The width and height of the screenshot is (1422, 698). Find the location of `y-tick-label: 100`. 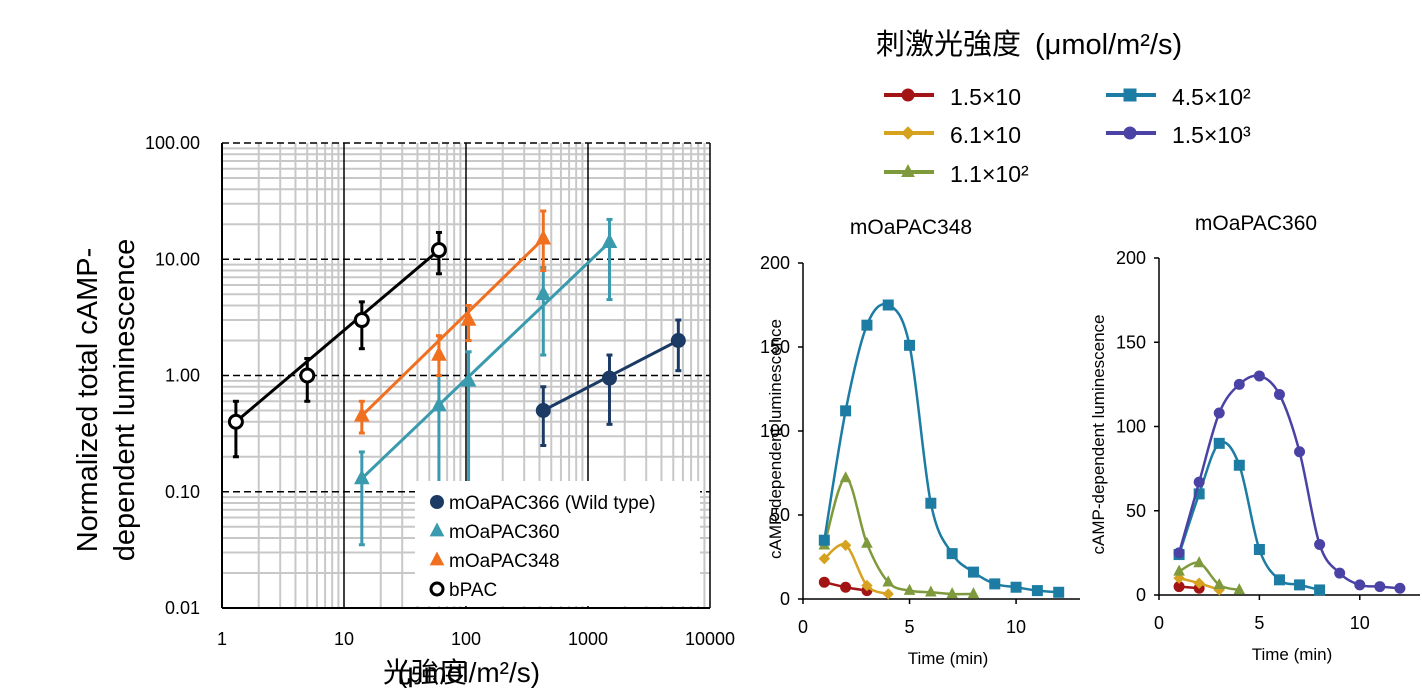

y-tick-label: 100 is located at coordinates (1131, 427).